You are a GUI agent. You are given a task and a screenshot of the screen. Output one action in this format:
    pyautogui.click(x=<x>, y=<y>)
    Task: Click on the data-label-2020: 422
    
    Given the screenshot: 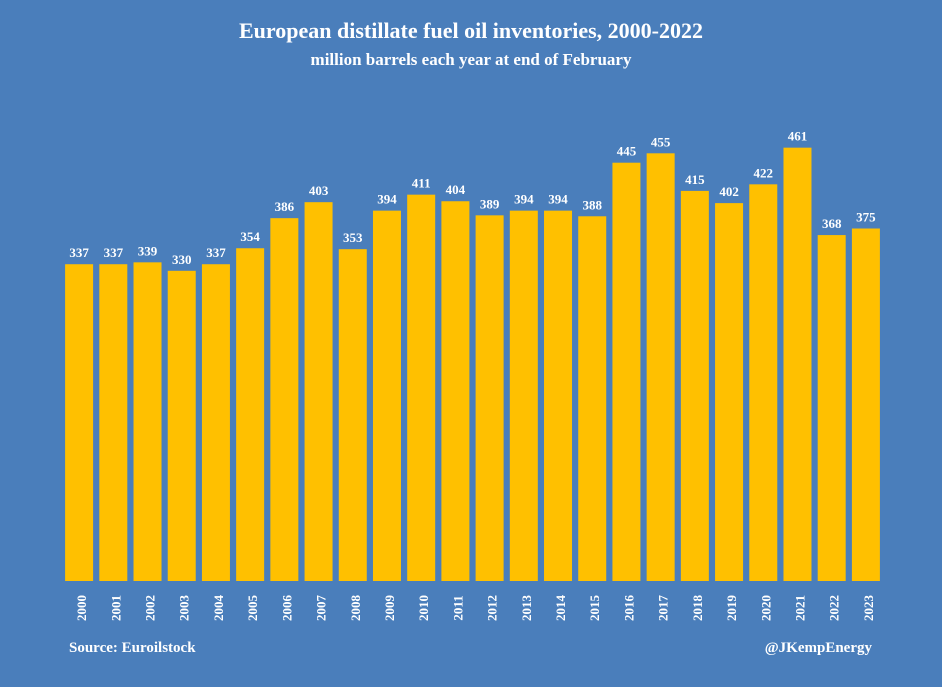 What is the action you would take?
    pyautogui.click(x=764, y=172)
    